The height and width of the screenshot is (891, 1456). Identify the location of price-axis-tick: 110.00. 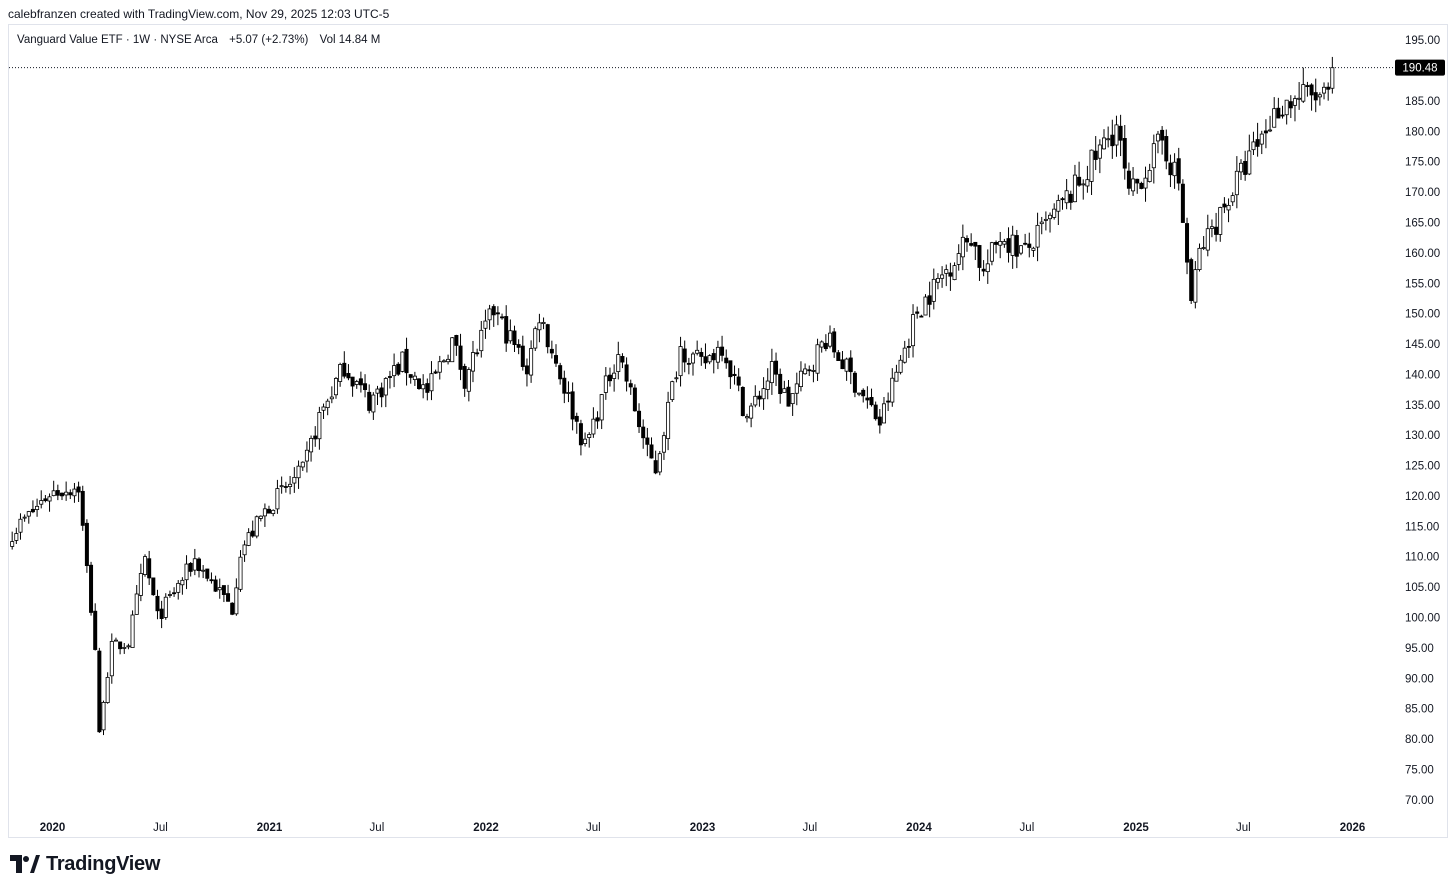
(1422, 558).